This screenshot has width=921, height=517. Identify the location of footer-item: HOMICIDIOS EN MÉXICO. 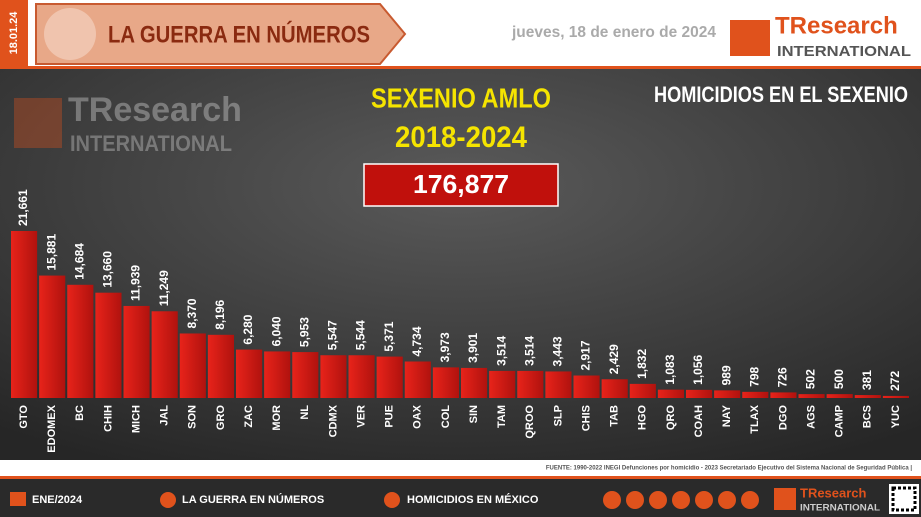
(473, 499).